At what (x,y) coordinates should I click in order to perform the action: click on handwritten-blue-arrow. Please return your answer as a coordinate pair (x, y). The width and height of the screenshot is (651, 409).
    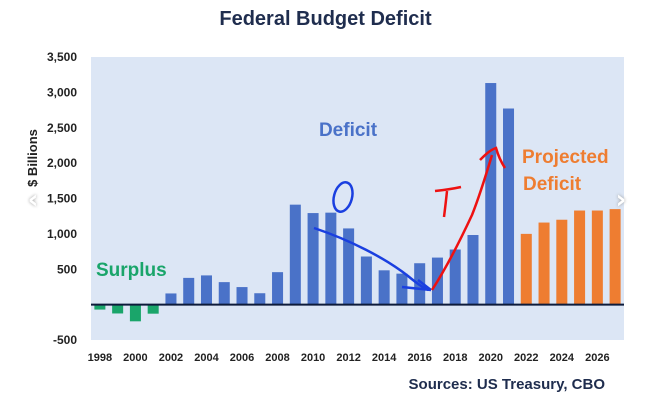
    Looking at the image, I should click on (372, 259).